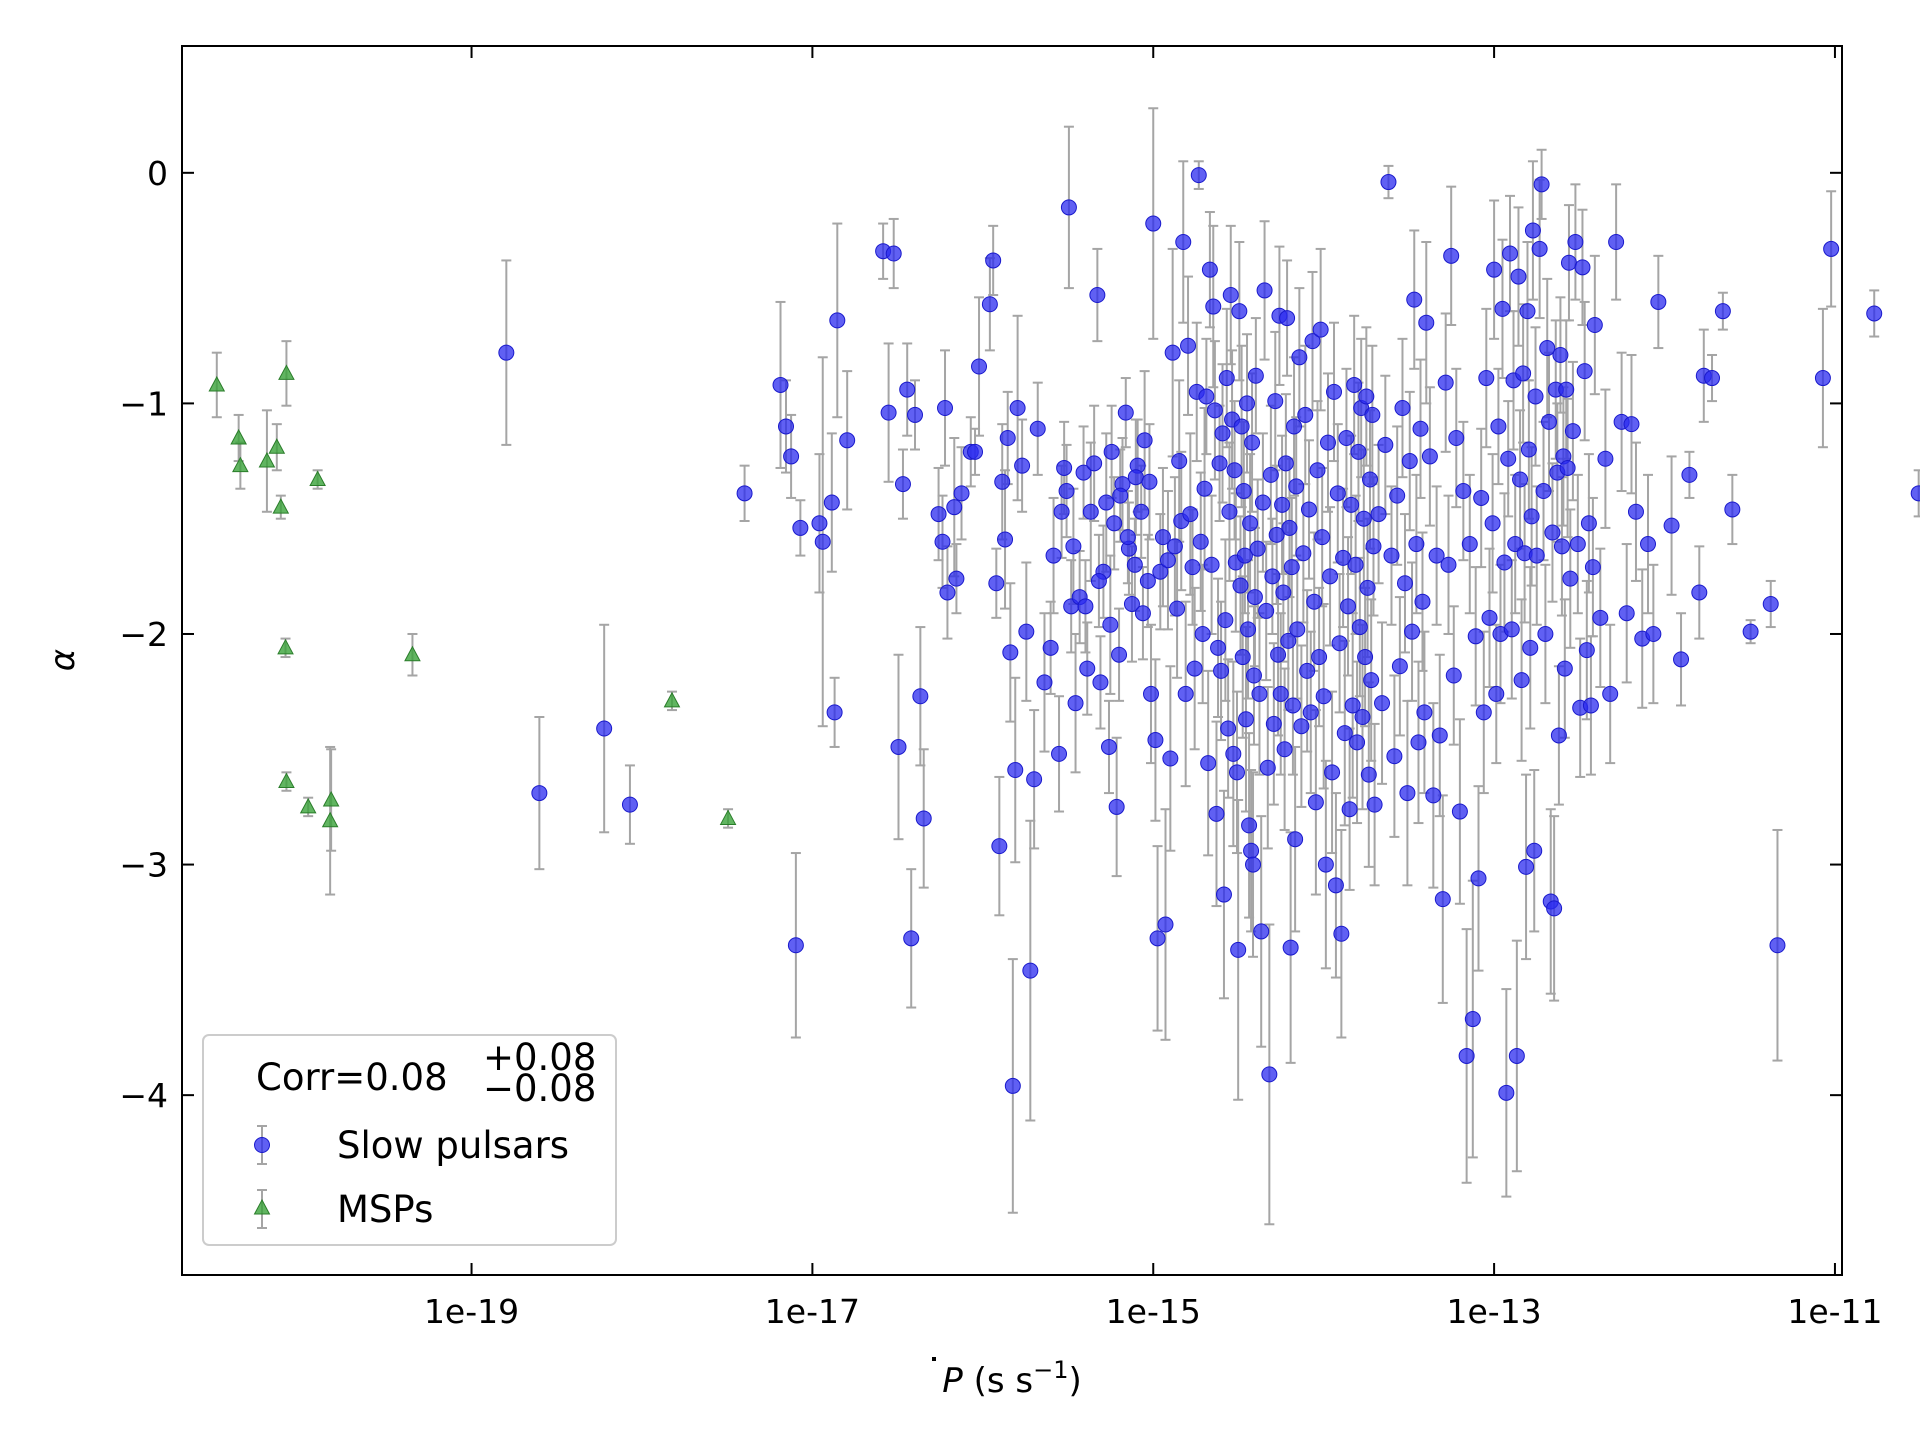  What do you see at coordinates (262, 1145) in the screenshot?
I see `legend-slow-marker` at bounding box center [262, 1145].